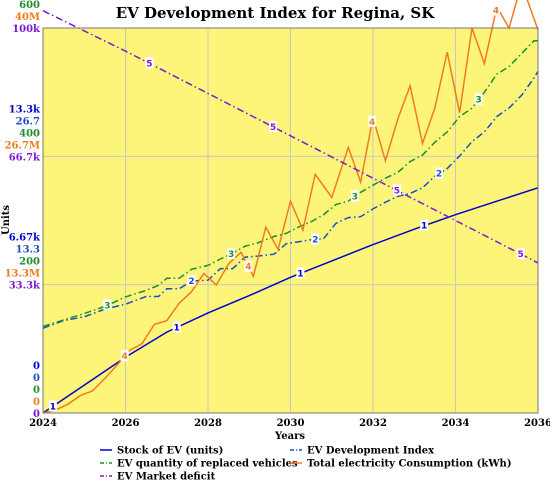 Image resolution: width=550 pixels, height=484 pixels. Describe the element at coordinates (29, 5) in the screenshot. I see `y-tick-label: 600` at that location.